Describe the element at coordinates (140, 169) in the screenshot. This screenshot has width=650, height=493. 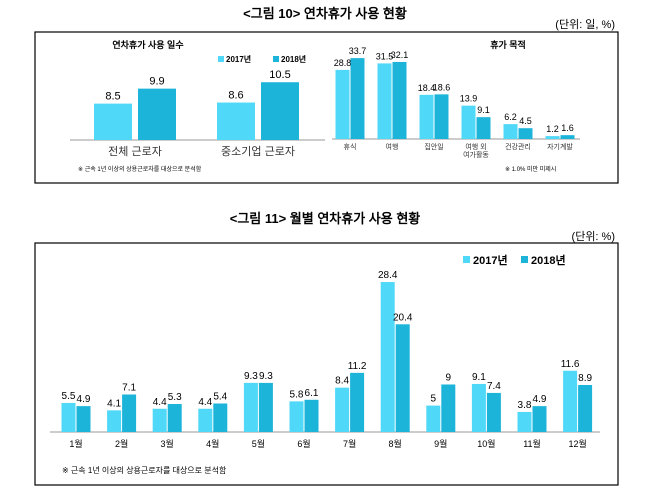
I see `days-chart-note: ※ 근속 1년 이상의 상용근로자를 대상으로 분석함` at that location.